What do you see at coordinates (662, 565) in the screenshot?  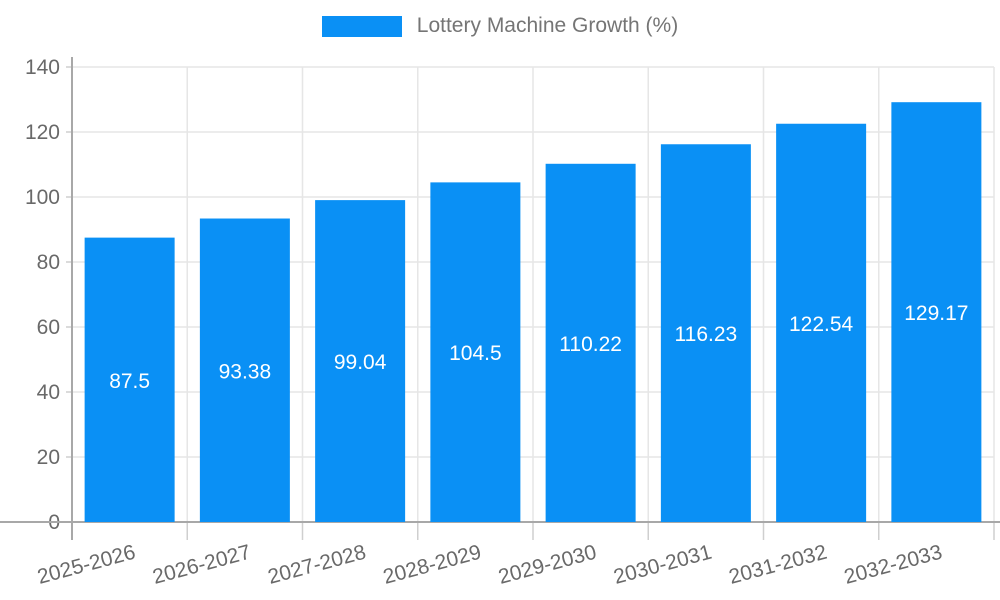 I see `x-tick-label: 2030-2031` at bounding box center [662, 565].